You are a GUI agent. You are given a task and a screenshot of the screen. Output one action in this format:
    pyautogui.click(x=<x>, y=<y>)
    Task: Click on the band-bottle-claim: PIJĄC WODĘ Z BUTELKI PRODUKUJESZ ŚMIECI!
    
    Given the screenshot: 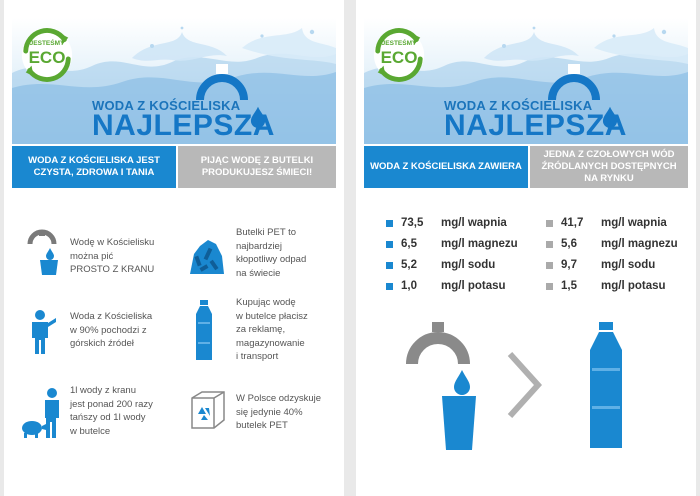 What is the action you would take?
    pyautogui.click(x=257, y=167)
    